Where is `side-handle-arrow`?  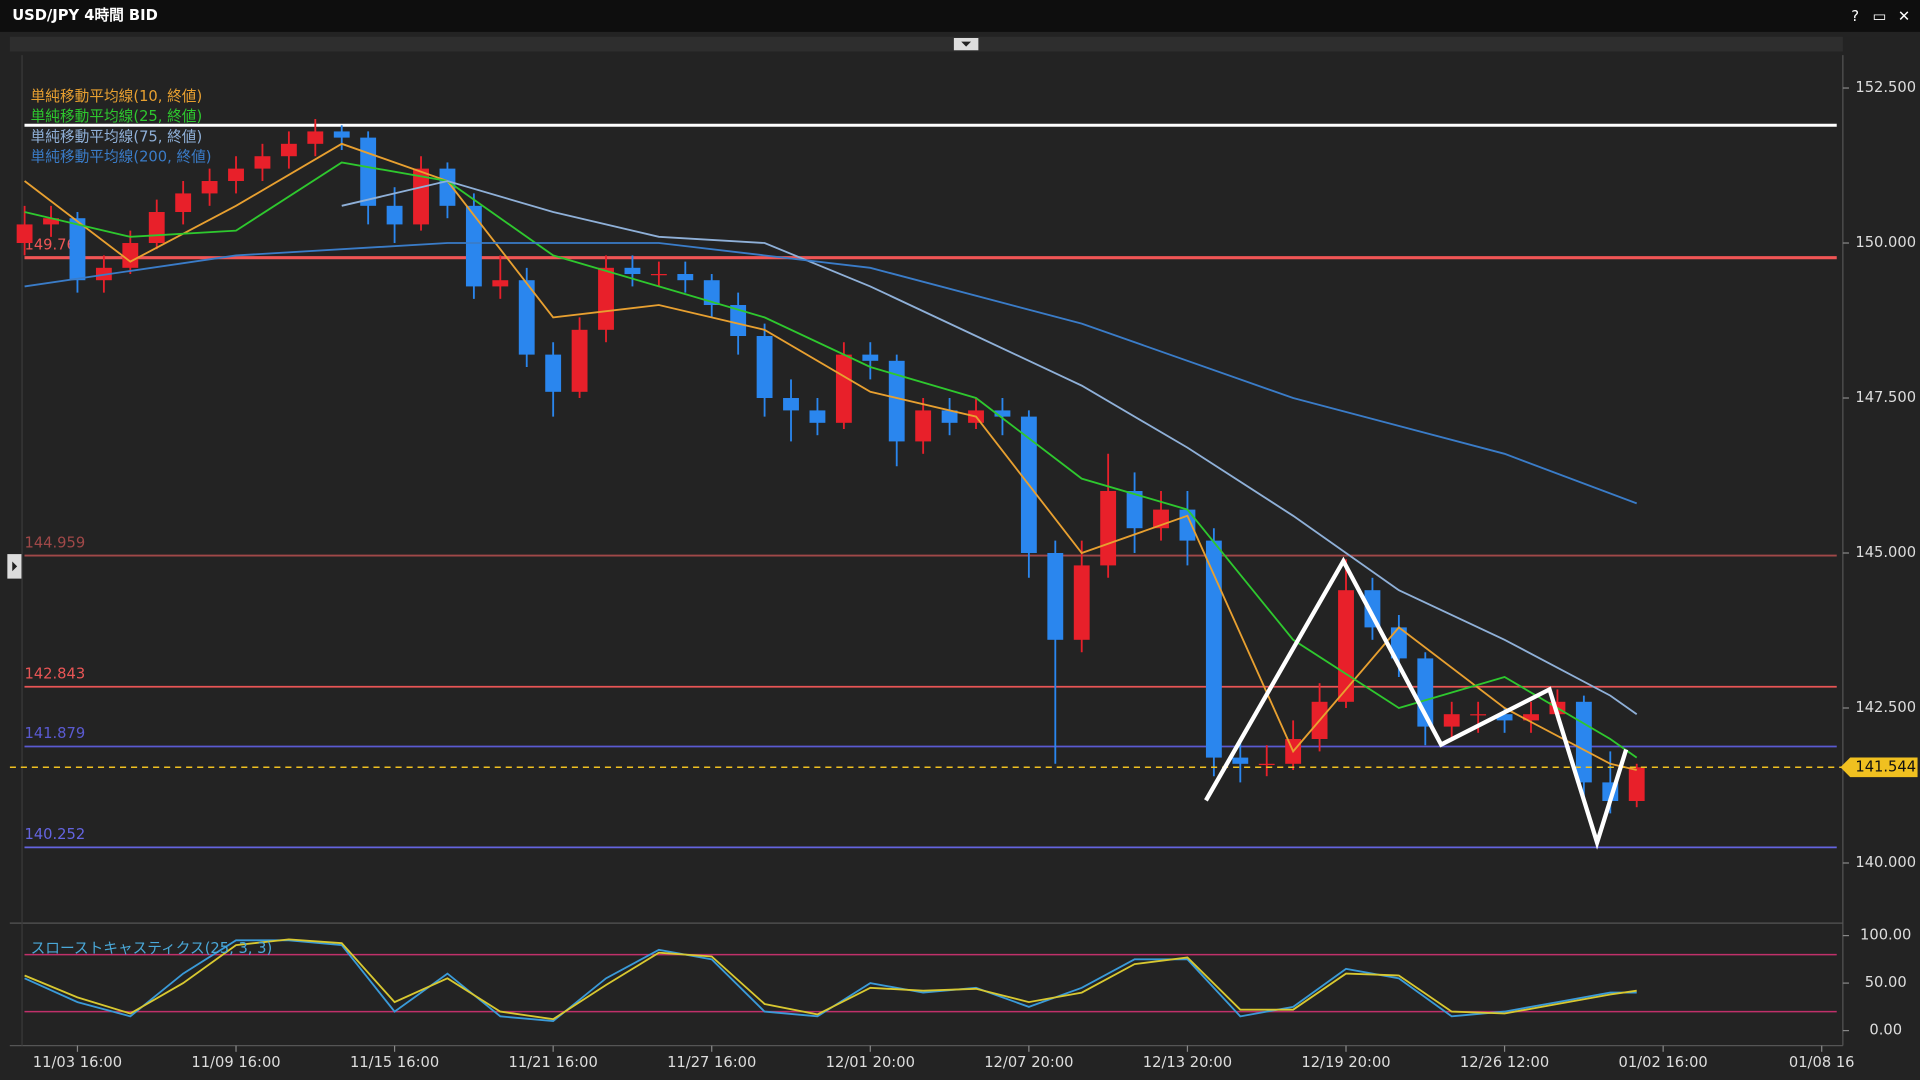
side-handle-arrow is located at coordinates (15, 566).